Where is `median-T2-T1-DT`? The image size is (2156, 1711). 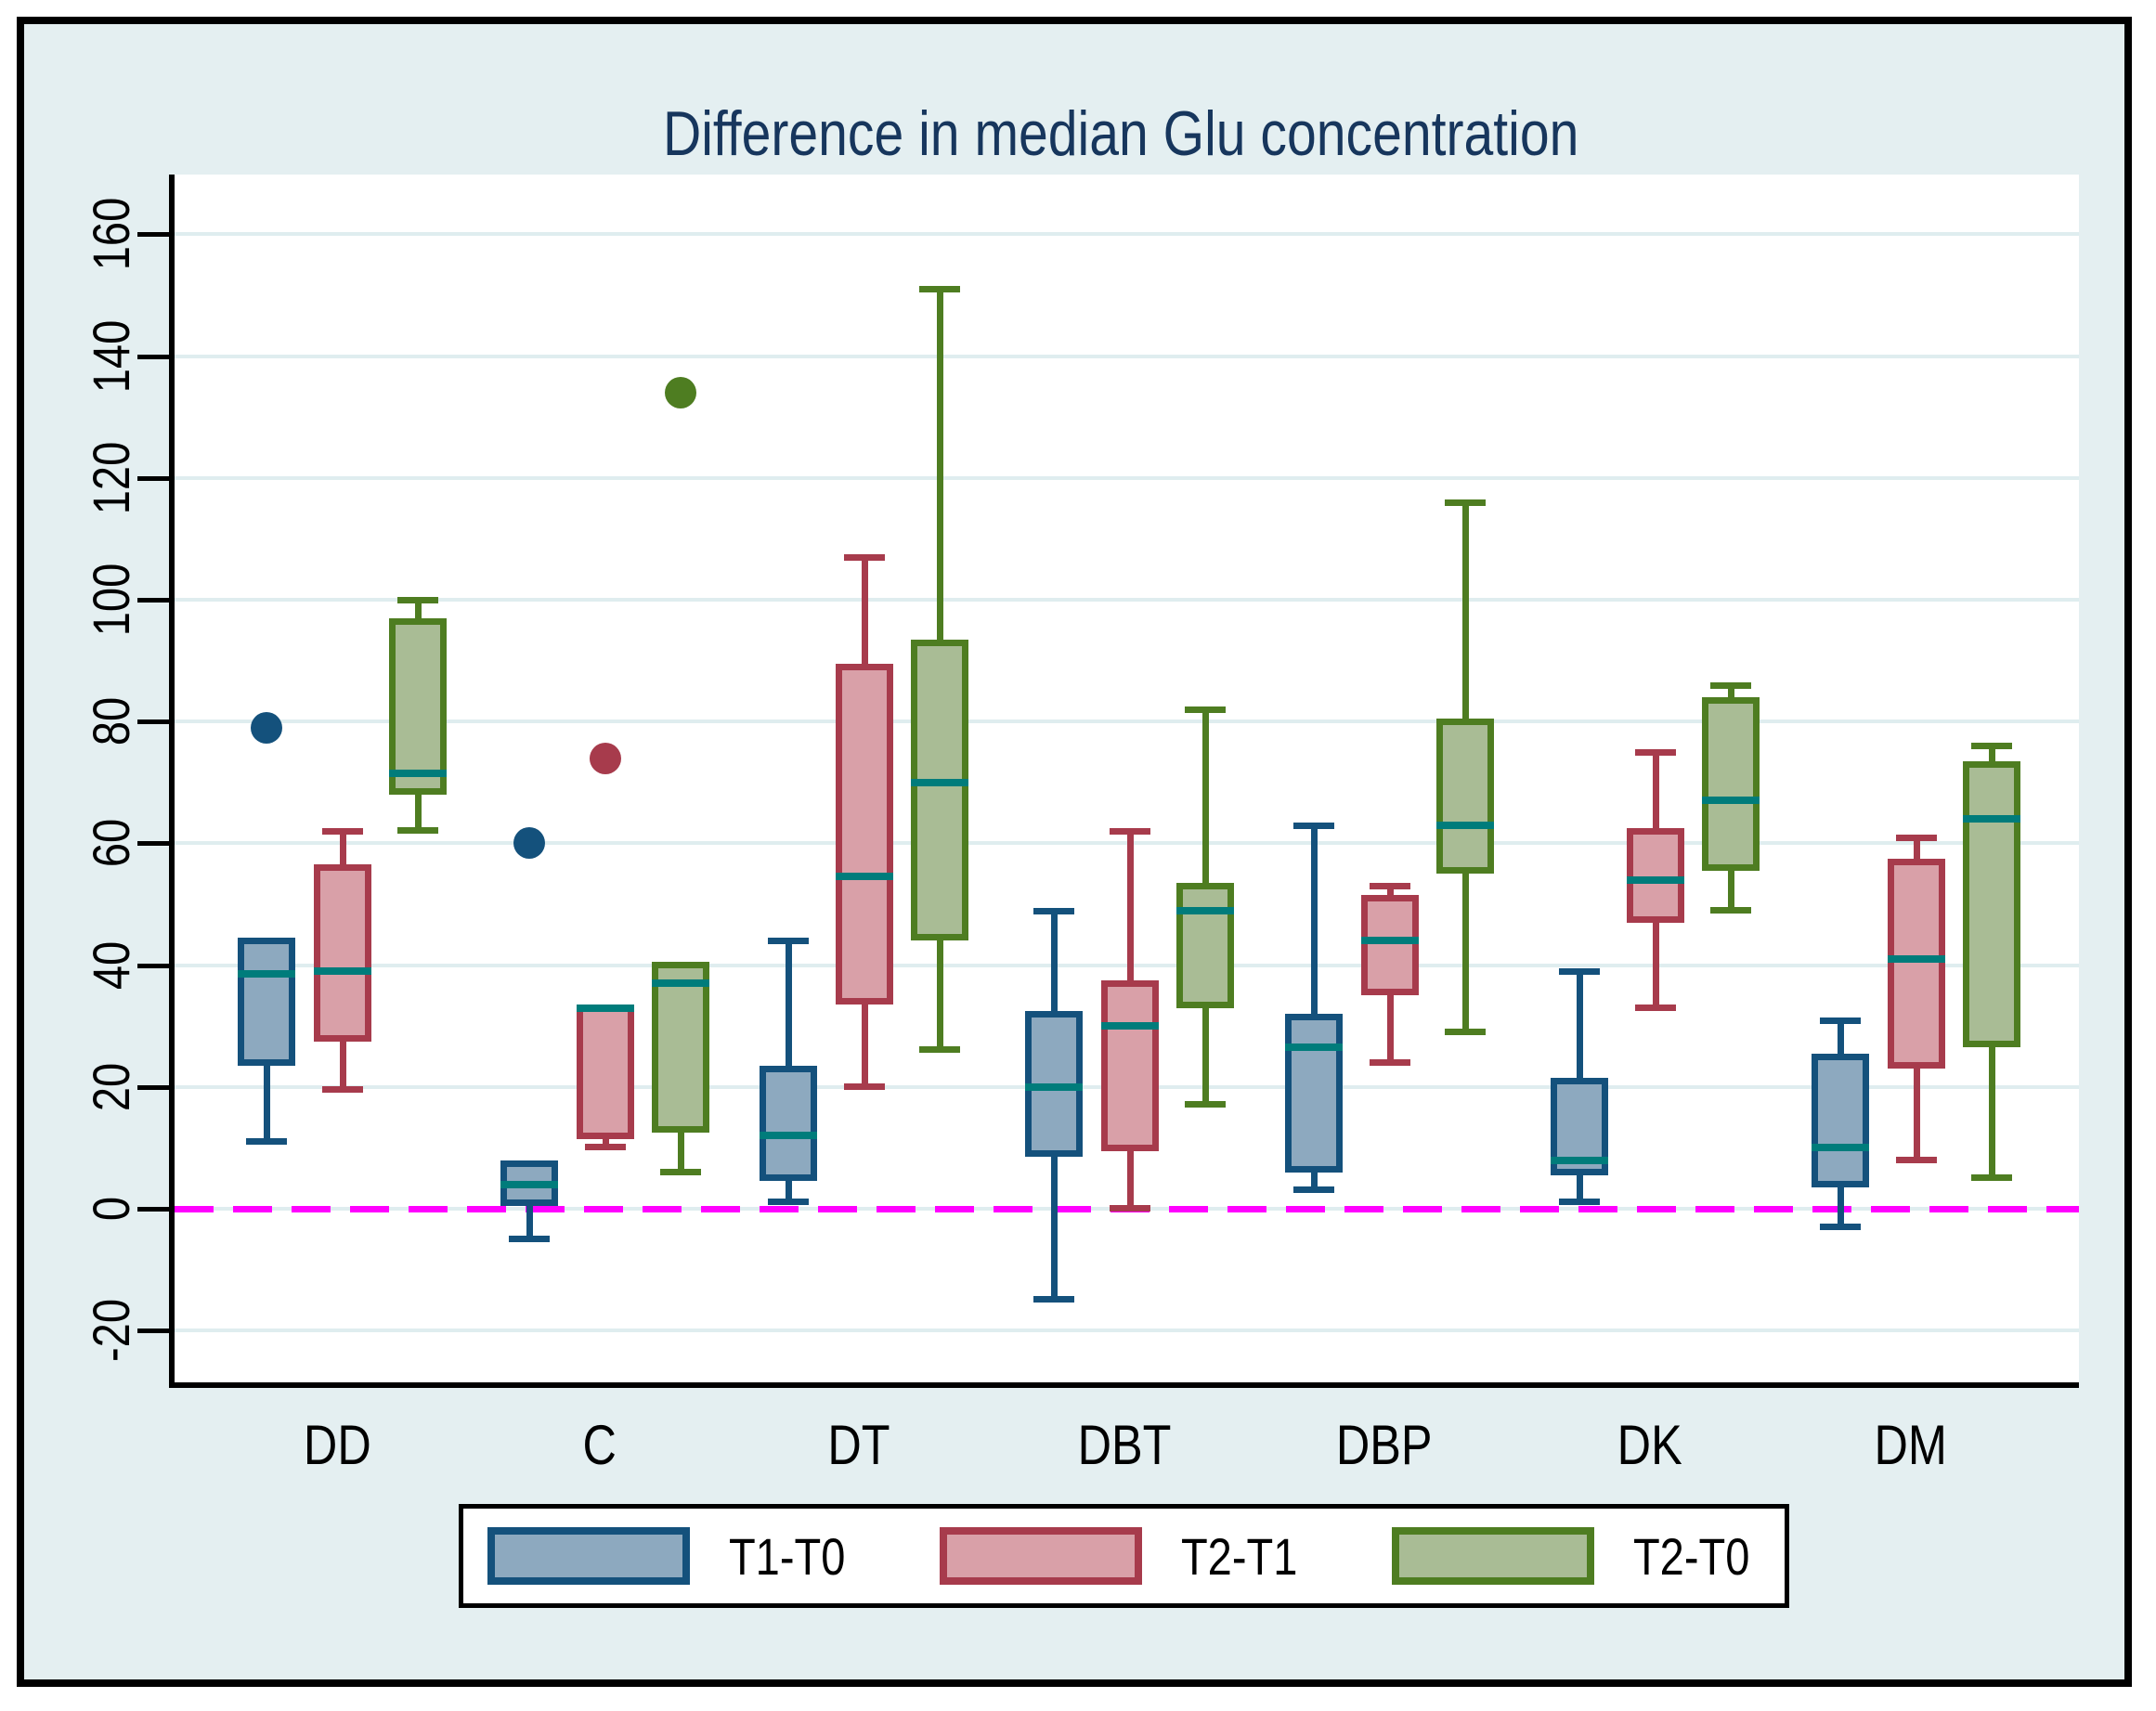
median-T2-T1-DT is located at coordinates (864, 877).